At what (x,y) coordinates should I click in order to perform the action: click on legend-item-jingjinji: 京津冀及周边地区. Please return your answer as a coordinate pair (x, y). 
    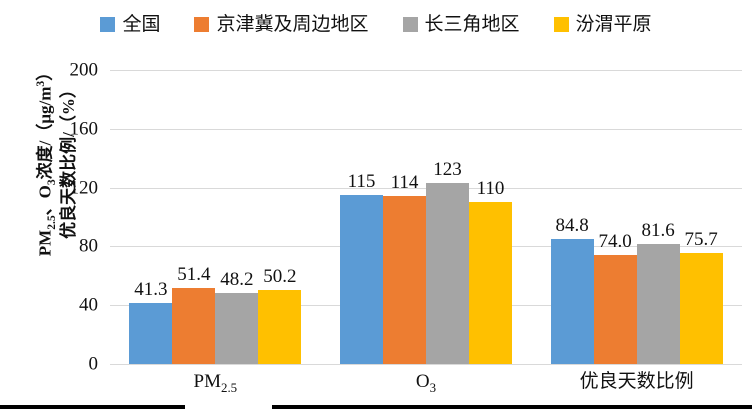
    Looking at the image, I should click on (281, 24).